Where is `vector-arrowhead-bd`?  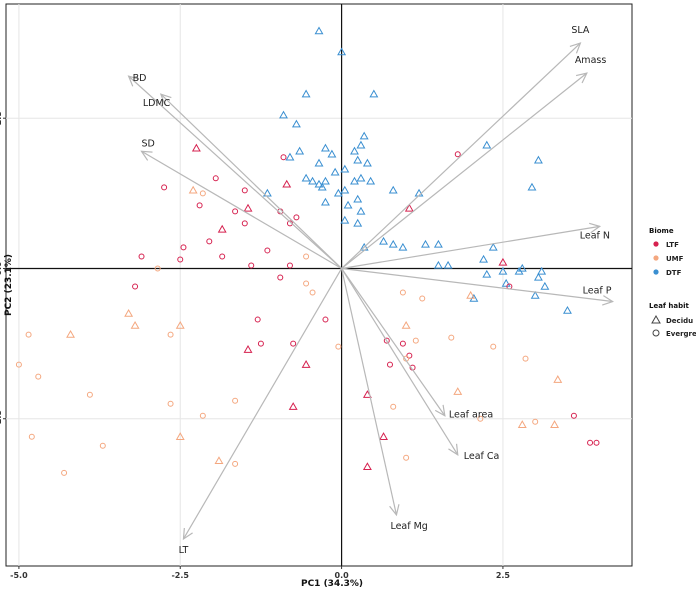
vector-arrowhead-bd is located at coordinates (133, 81).